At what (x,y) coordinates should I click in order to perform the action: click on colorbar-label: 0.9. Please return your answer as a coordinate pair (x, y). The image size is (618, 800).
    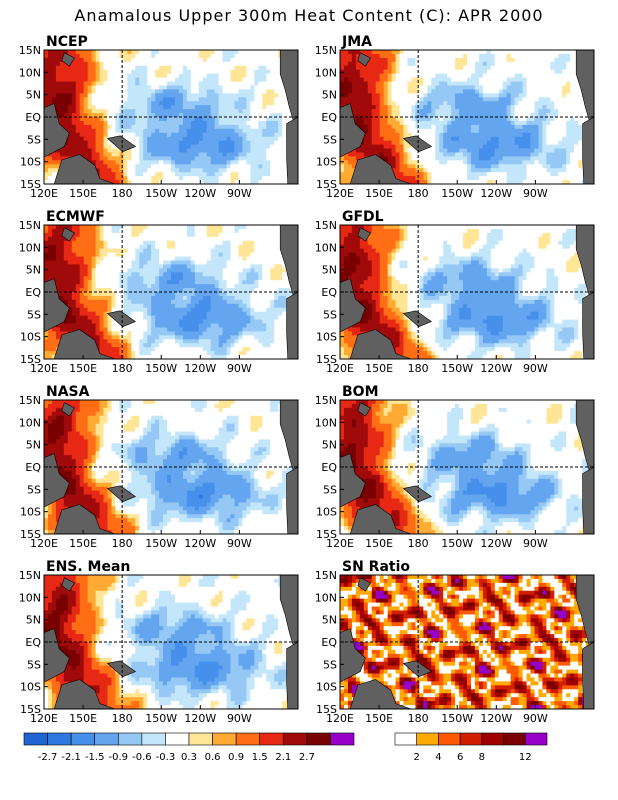
    Looking at the image, I should click on (236, 757).